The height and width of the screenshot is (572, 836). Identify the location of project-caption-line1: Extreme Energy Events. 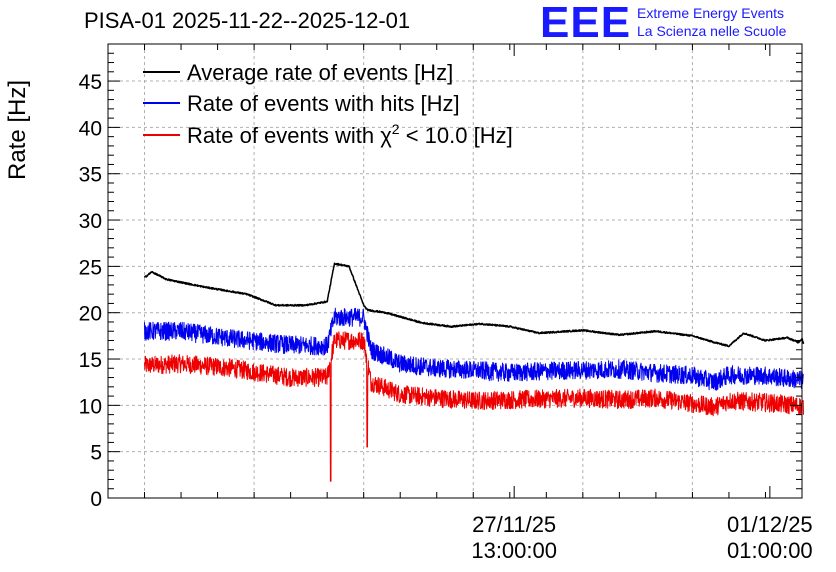
(711, 13).